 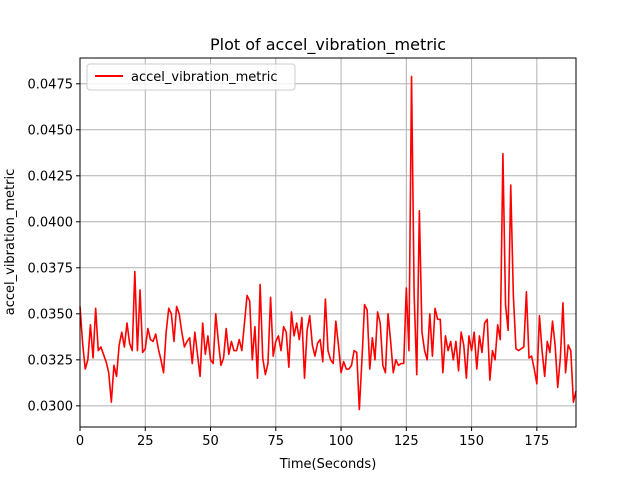 I want to click on y-tick-label: 0.0475, so click(x=51, y=84).